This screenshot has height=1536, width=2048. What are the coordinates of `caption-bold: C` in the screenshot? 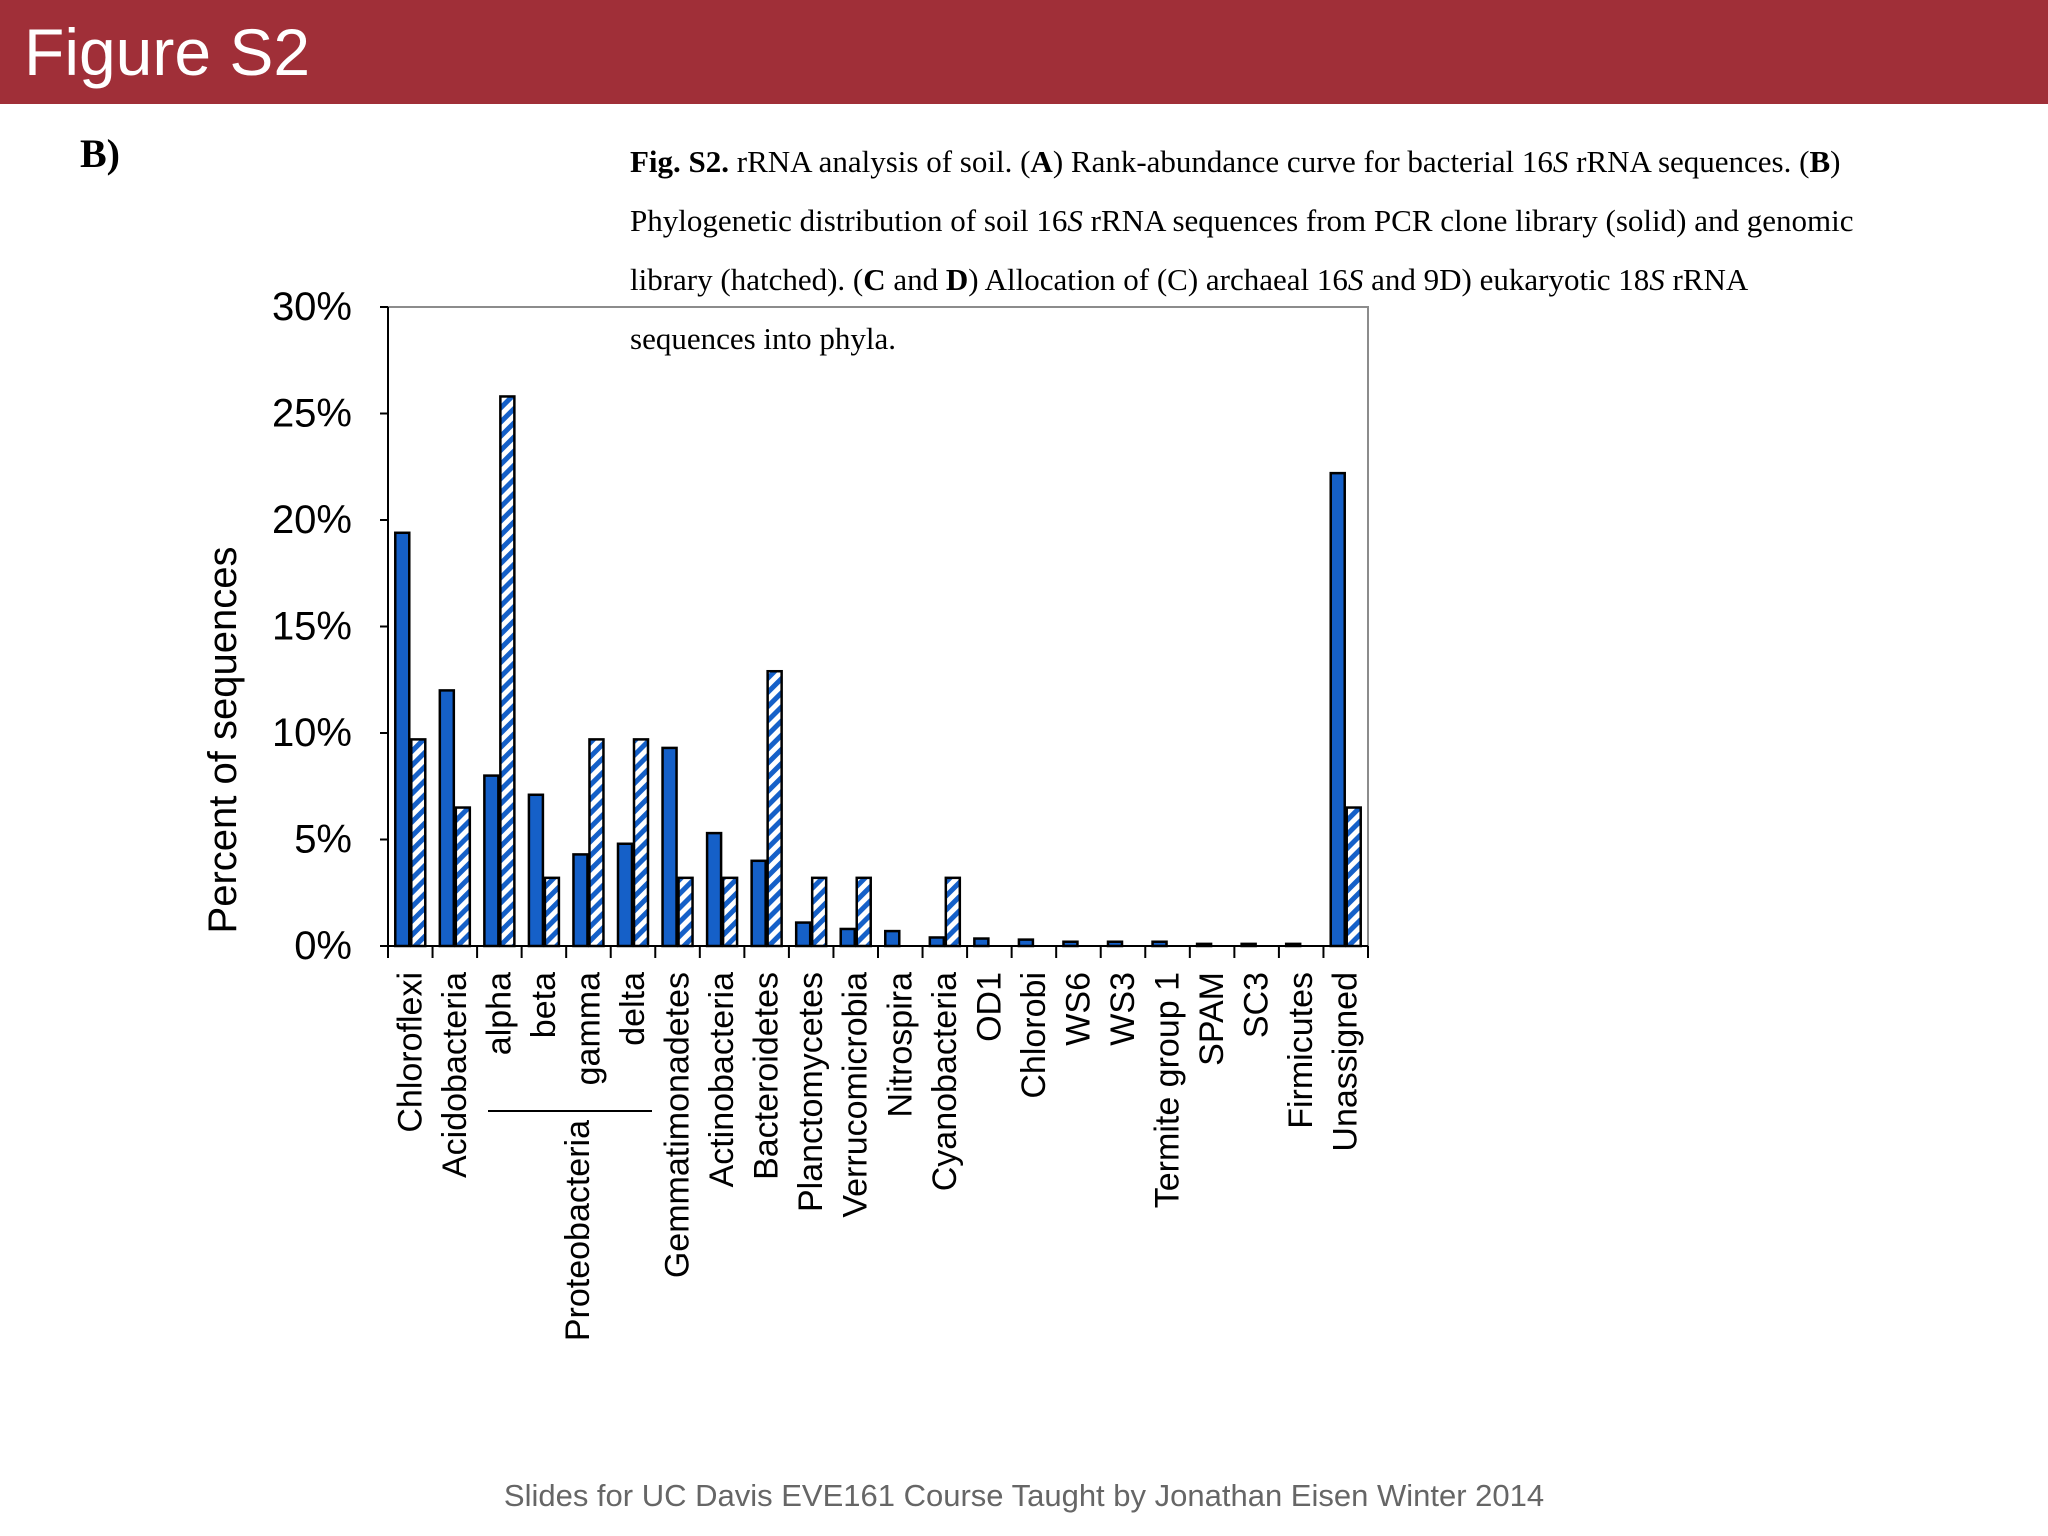 It's located at (874, 279).